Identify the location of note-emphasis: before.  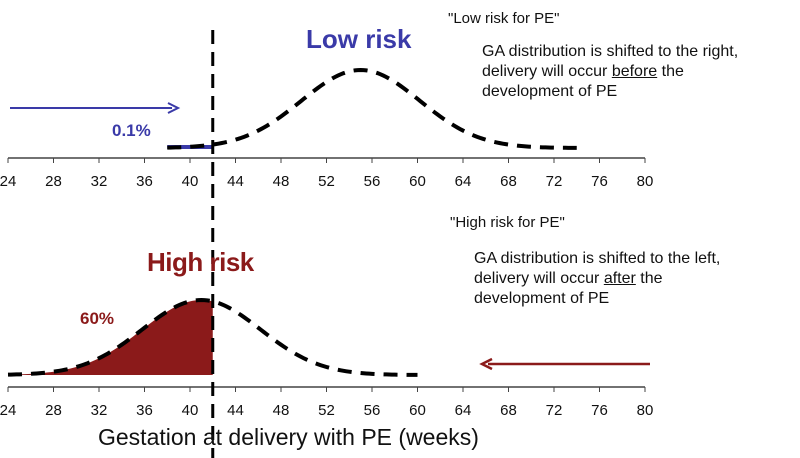
(634, 71).